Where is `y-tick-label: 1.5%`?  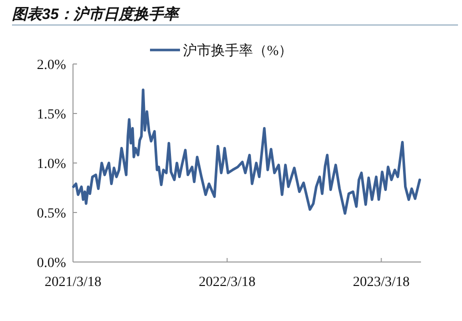 y-tick-label: 1.5% is located at coordinates (51, 115).